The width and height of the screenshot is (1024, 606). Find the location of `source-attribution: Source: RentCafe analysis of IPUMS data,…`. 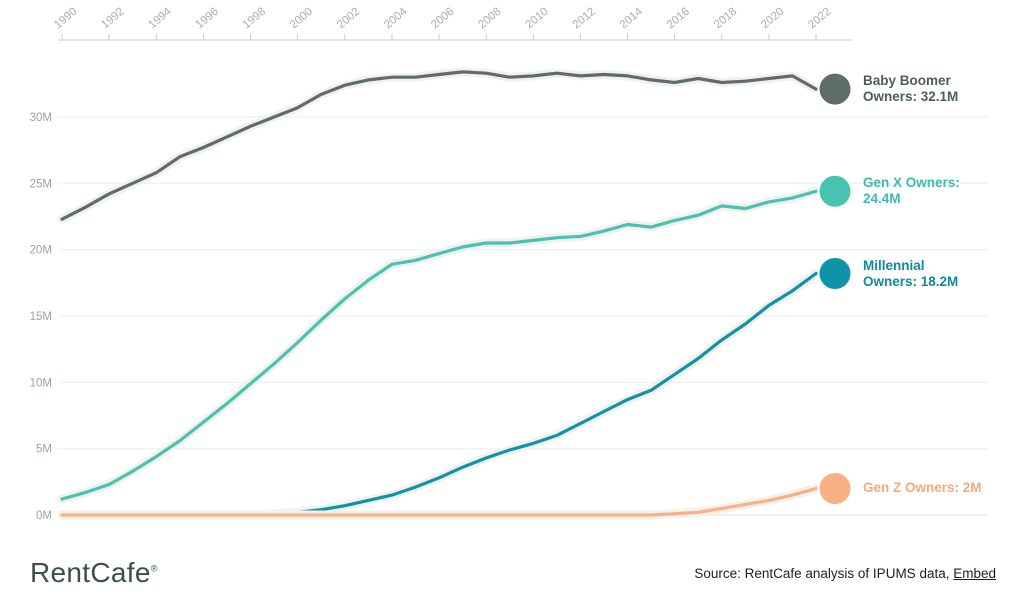

source-attribution: Source: RentCafe analysis of IPUMS data,… is located at coordinates (845, 573).